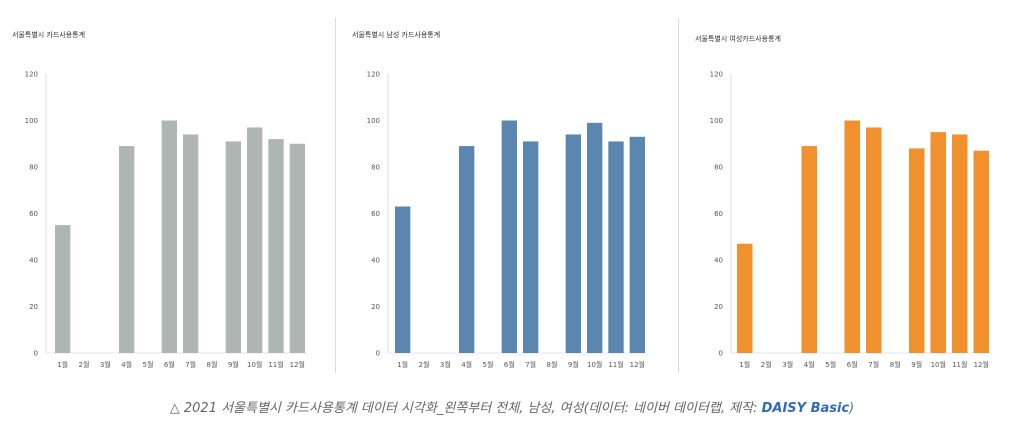  What do you see at coordinates (805, 408) in the screenshot?
I see `caption-credit-link: DAISY Basic` at bounding box center [805, 408].